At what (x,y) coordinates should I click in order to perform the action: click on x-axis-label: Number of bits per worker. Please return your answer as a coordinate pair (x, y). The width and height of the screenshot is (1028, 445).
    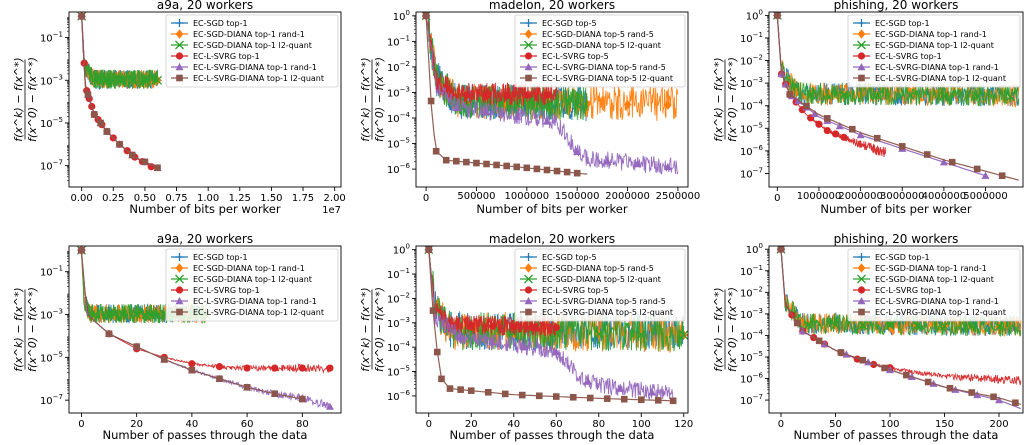
    Looking at the image, I should click on (551, 209).